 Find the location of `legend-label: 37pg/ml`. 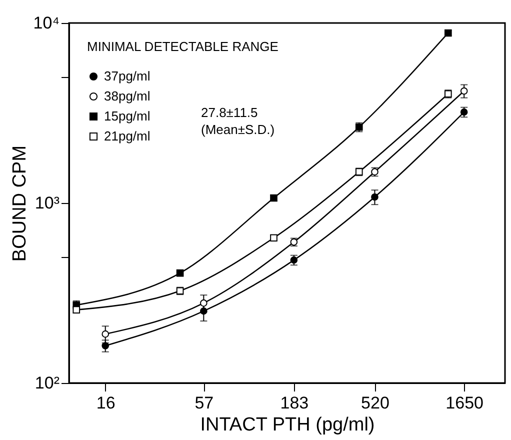

legend-label: 37pg/ml is located at coordinates (127, 76).